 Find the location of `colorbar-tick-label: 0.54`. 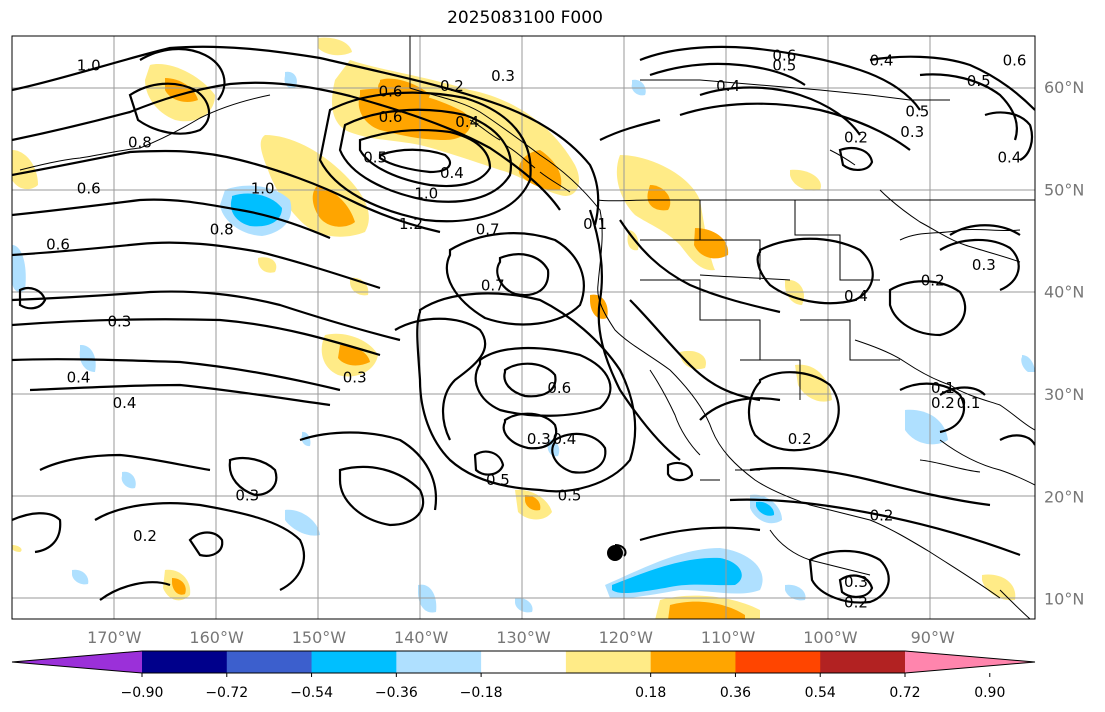

colorbar-tick-label: 0.54 is located at coordinates (820, 693).